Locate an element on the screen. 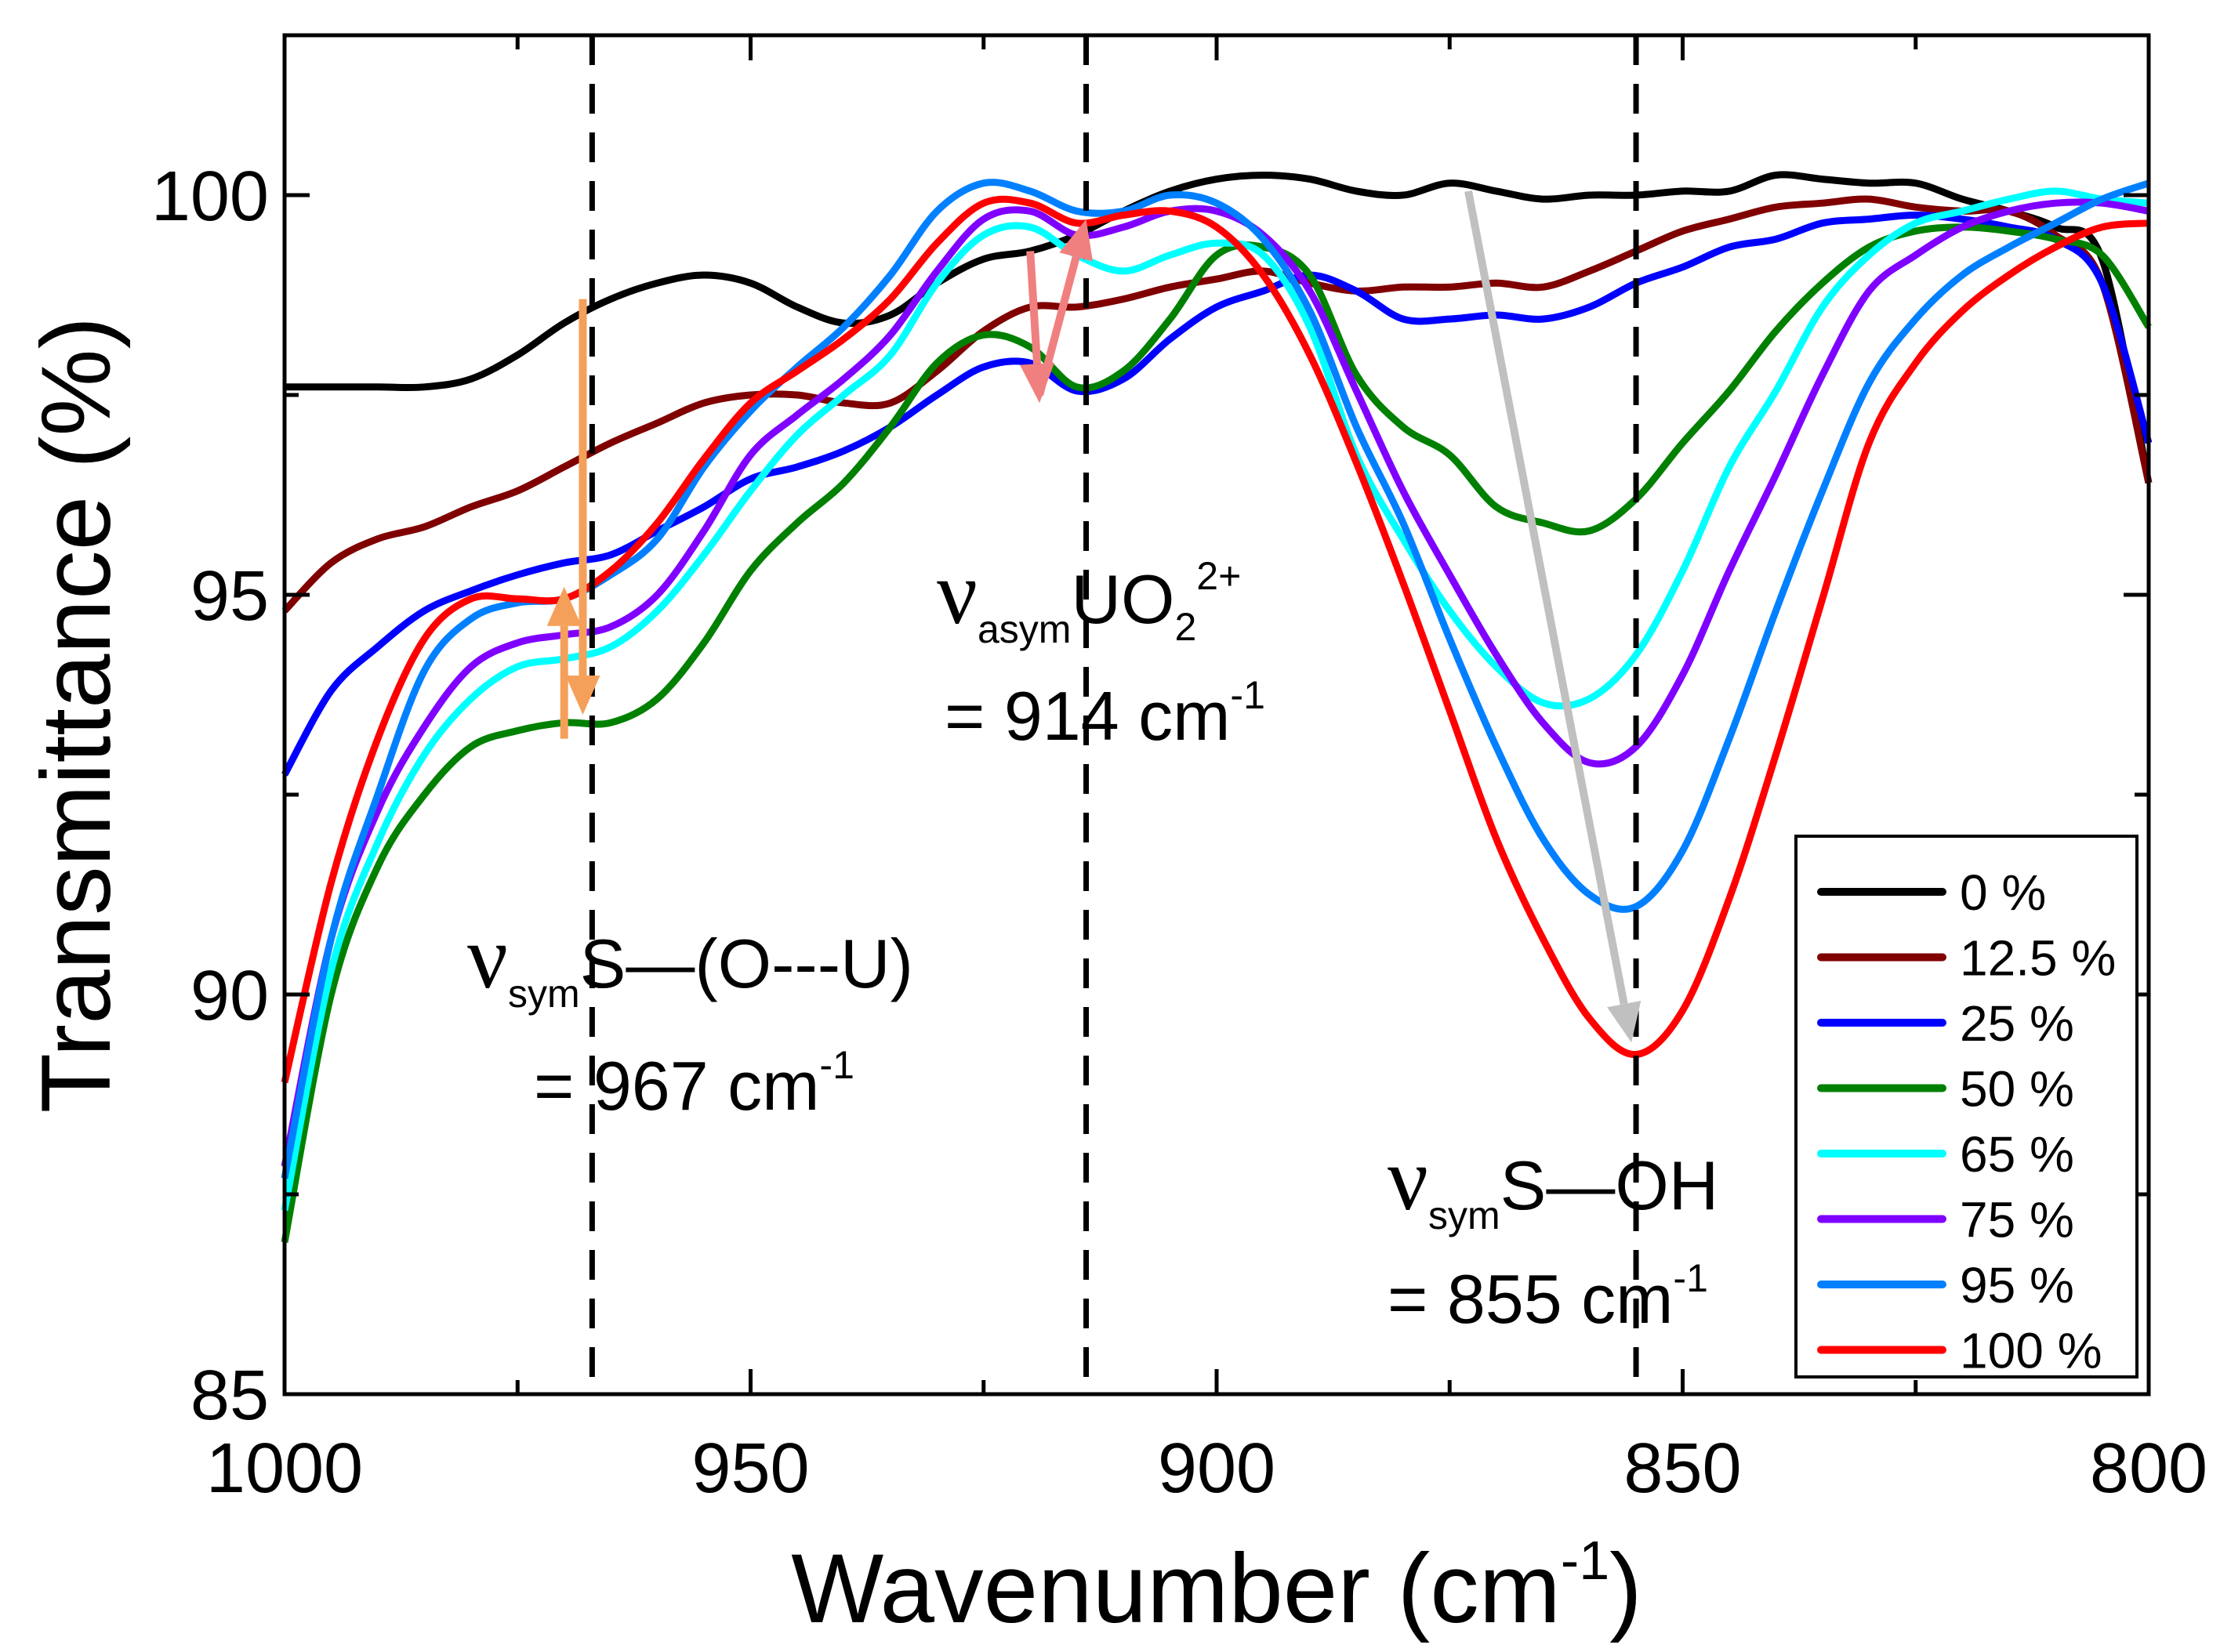 The height and width of the screenshot is (1652, 2231). legend-label: 0 % is located at coordinates (2003, 892).